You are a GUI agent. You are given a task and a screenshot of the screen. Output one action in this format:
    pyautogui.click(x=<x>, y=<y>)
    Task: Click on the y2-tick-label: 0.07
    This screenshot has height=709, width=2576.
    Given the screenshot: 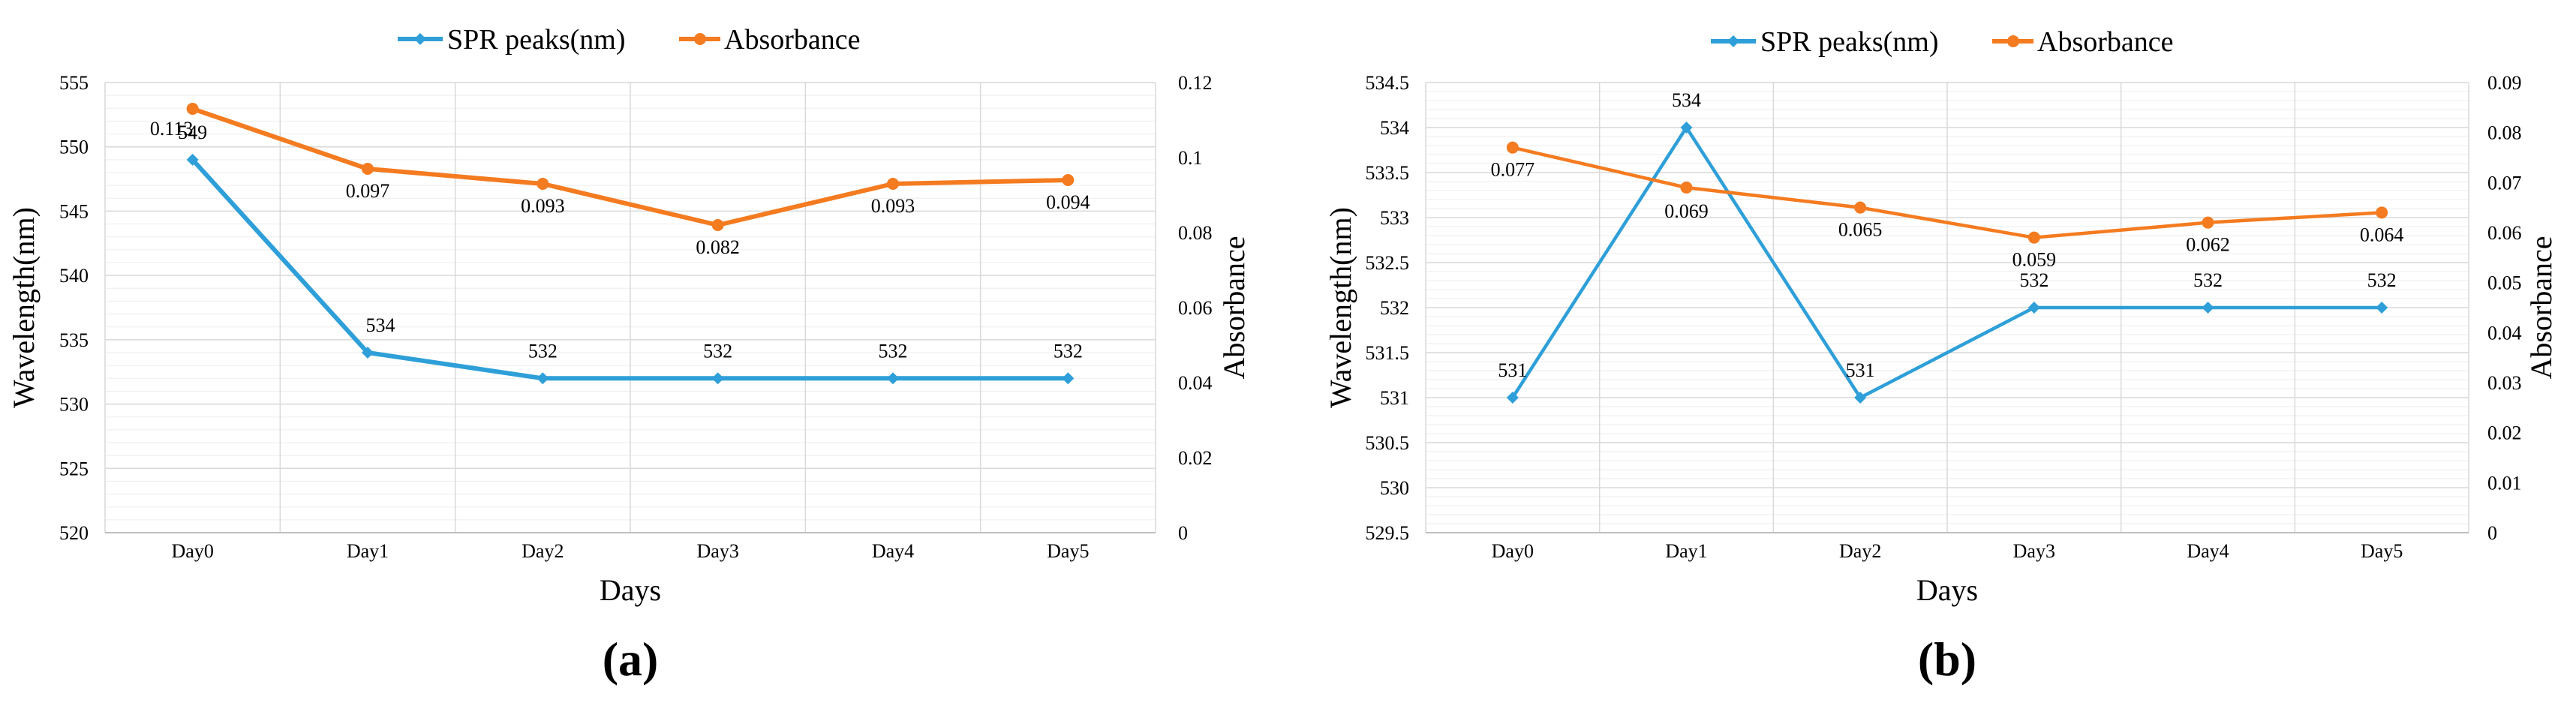 What is the action you would take?
    pyautogui.click(x=2504, y=183)
    